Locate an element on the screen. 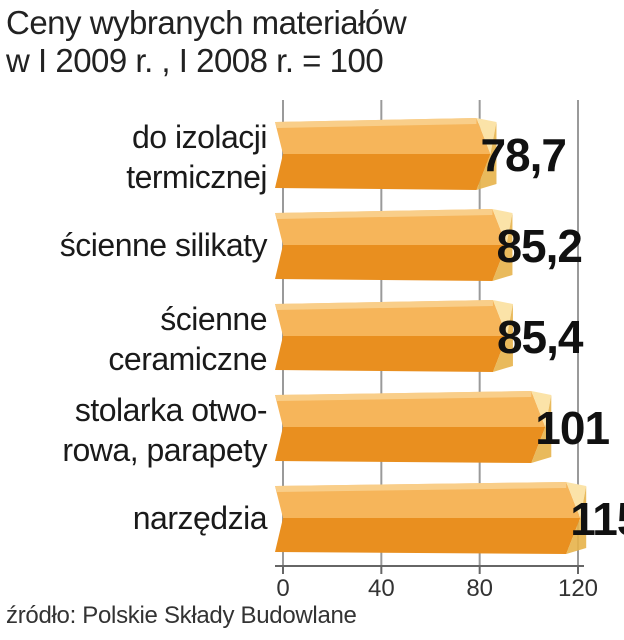 The height and width of the screenshot is (640, 624). category-label-1-0: ścienne silikaty is located at coordinates (164, 245).